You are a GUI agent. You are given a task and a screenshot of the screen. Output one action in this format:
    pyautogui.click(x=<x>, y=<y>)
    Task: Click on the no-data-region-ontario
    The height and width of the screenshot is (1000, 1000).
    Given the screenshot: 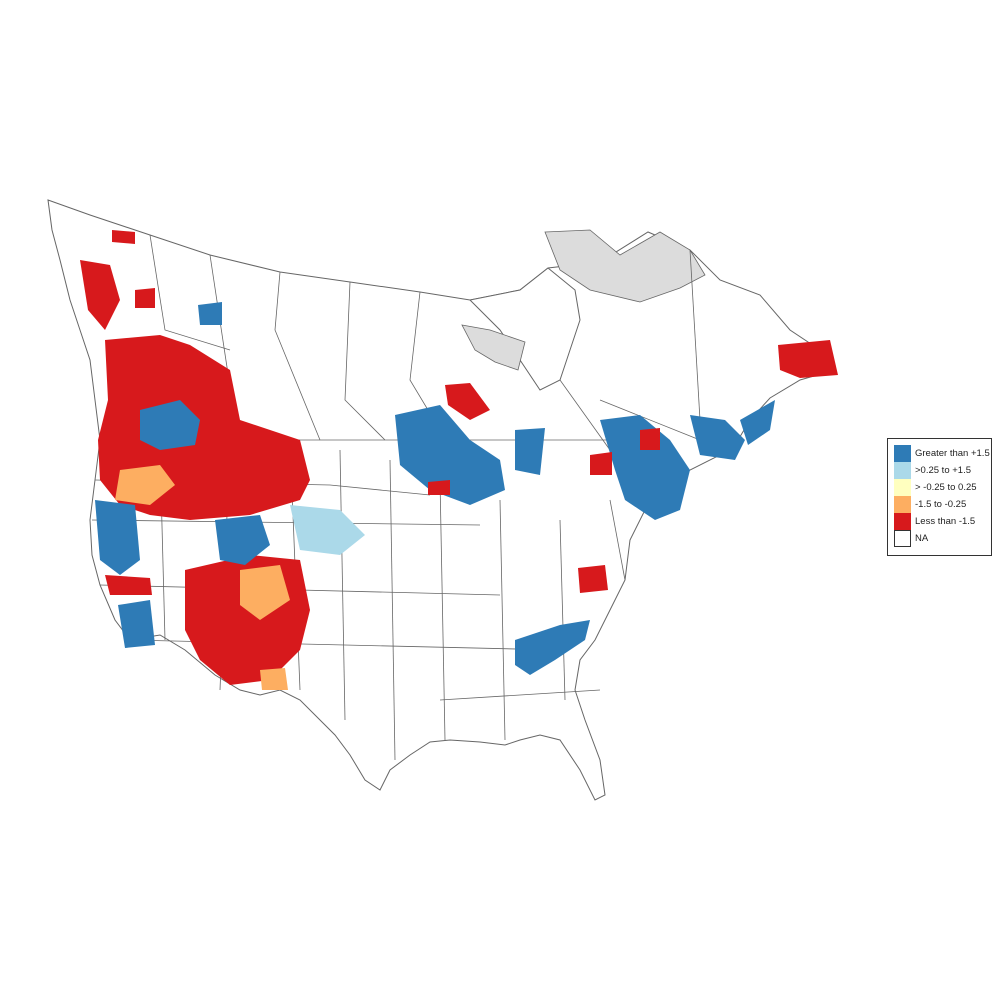 What is the action you would take?
    pyautogui.click(x=493, y=347)
    